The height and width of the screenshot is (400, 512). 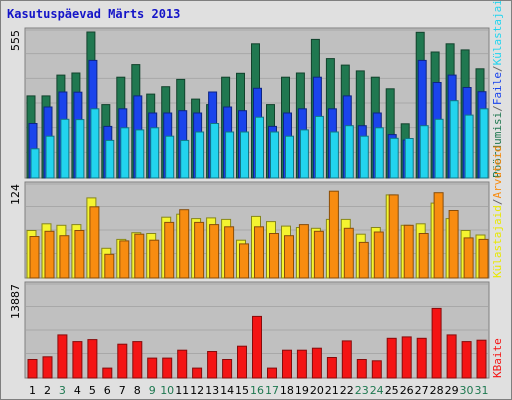 What do you see at coordinates (379, 153) in the screenshot?
I see `bar-top-külastajaid-day-24` at bounding box center [379, 153].